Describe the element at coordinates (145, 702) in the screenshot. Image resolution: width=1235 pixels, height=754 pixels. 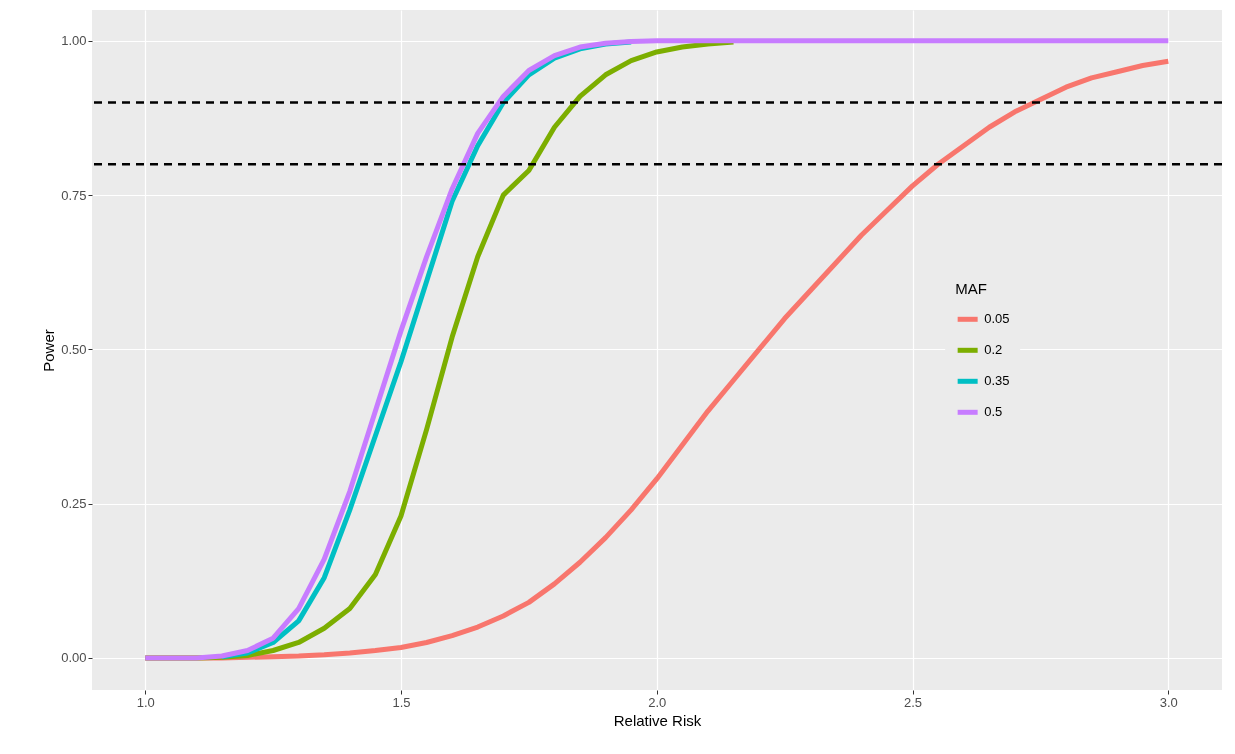
I see `x-tick-label: 1.0` at that location.